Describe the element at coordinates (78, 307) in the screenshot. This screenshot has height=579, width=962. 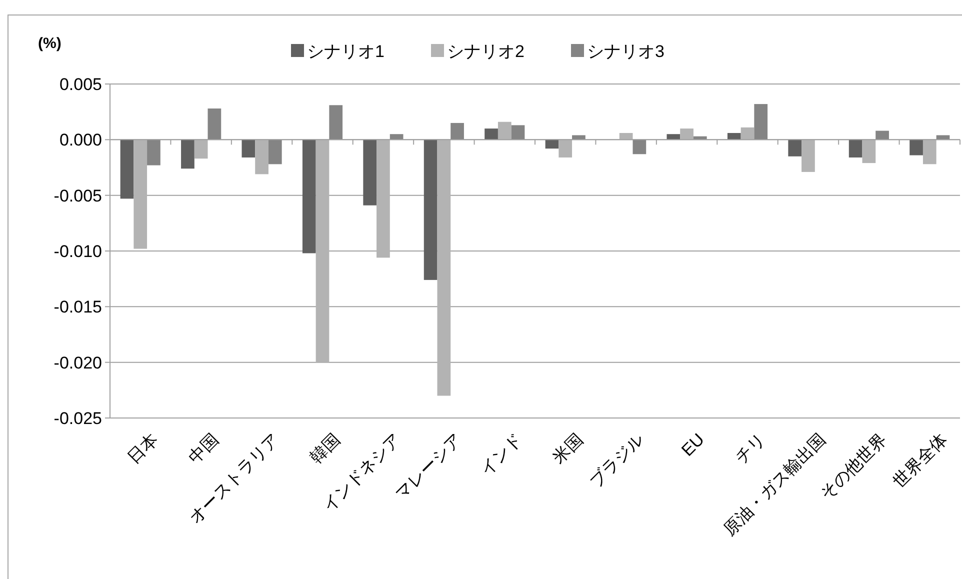
I see `y-tick-label: -0.015` at that location.